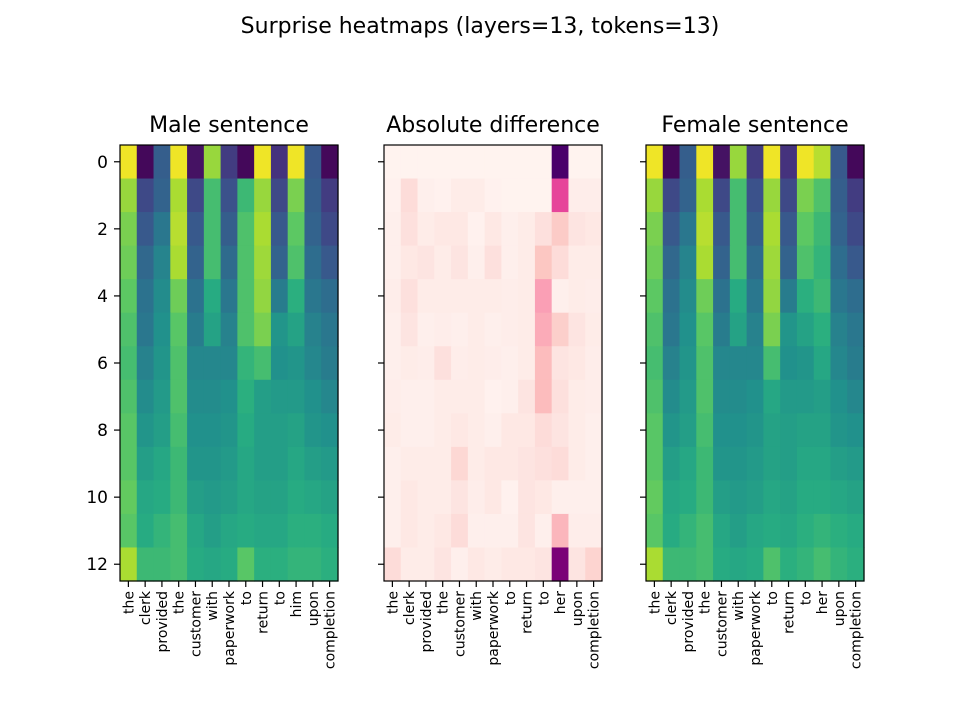 Image resolution: width=960 pixels, height=720 pixels. I want to click on x-tick-label: customer, so click(196, 624).